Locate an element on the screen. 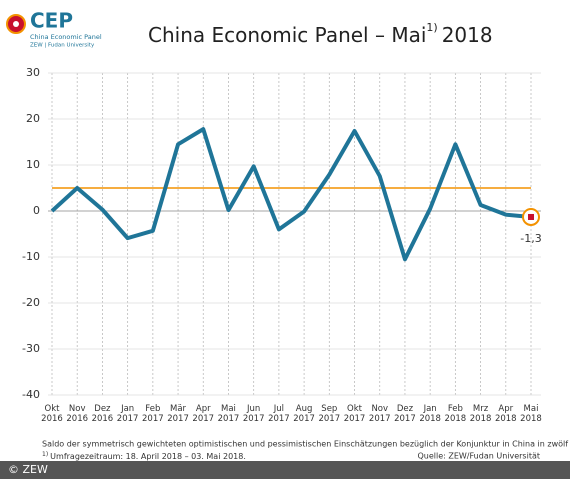  end-marker-core is located at coordinates (531, 216).